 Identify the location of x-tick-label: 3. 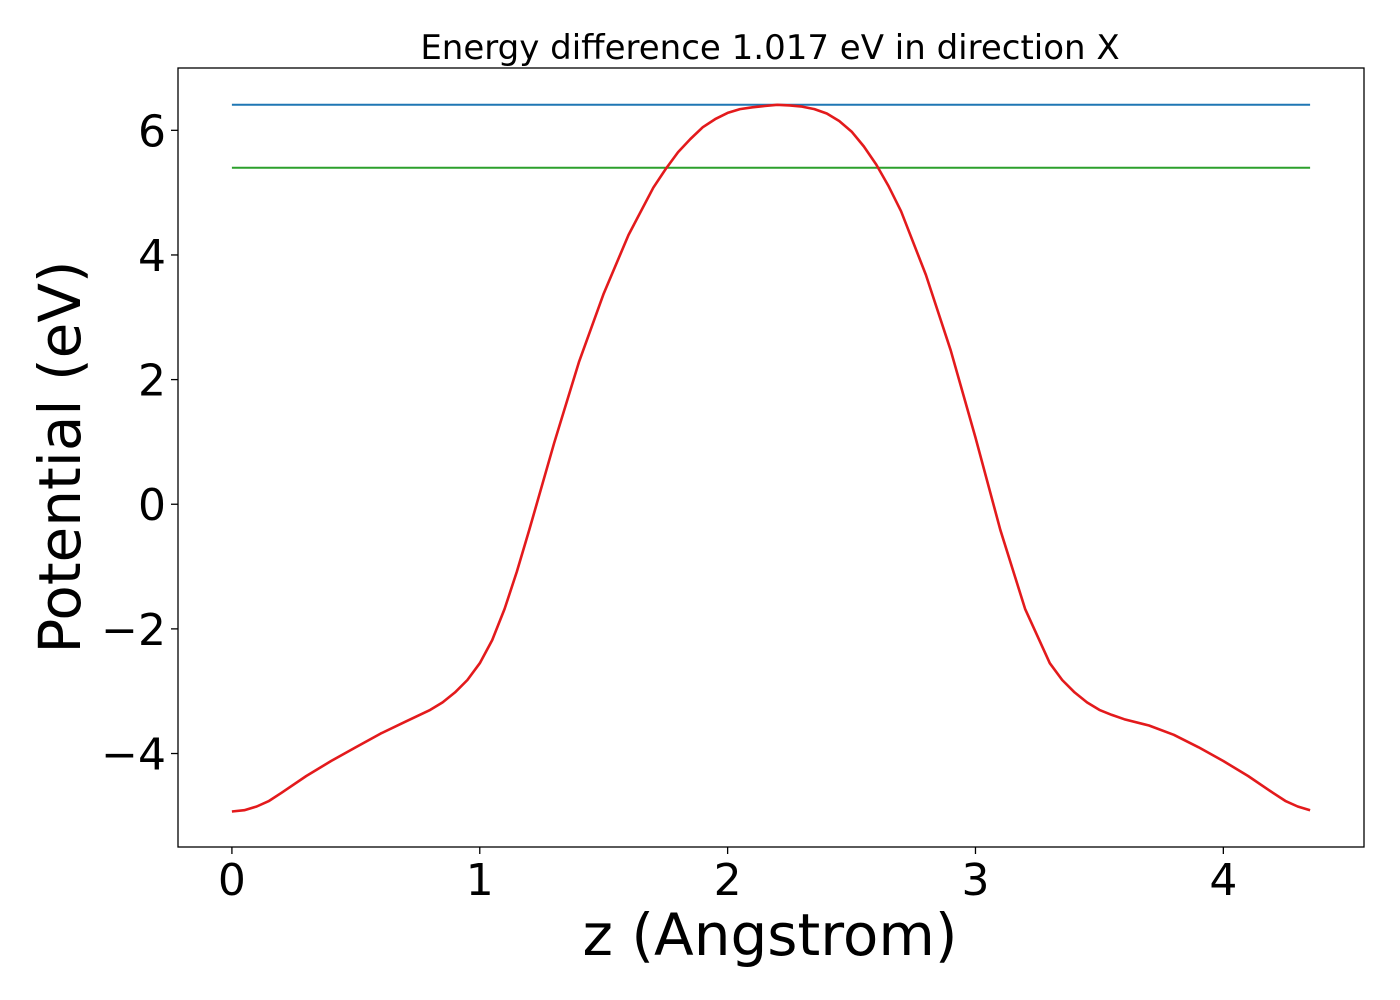
(975, 880).